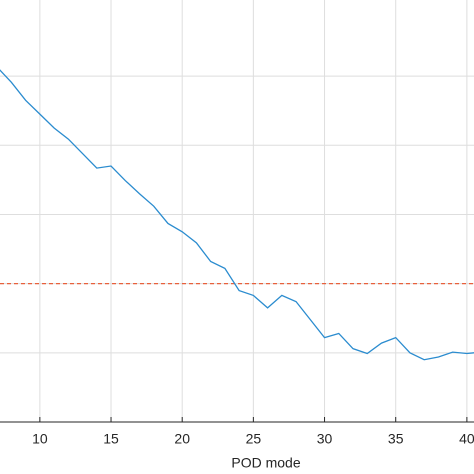  Describe the element at coordinates (254, 439) in the screenshot. I see `x-tick-label: 25` at that location.